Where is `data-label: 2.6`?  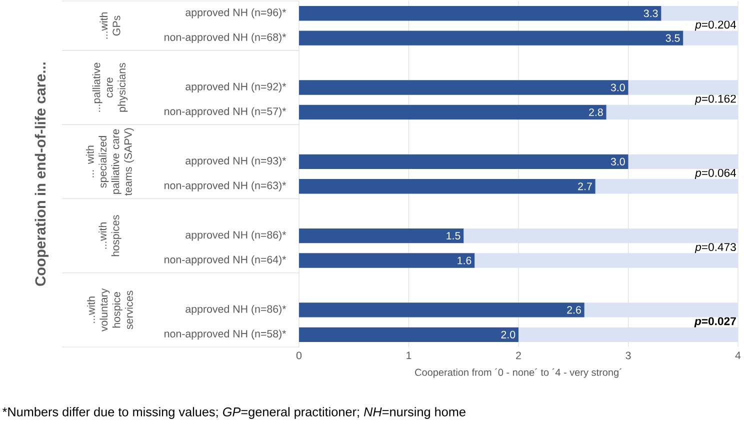 data-label: 2.6 is located at coordinates (574, 310).